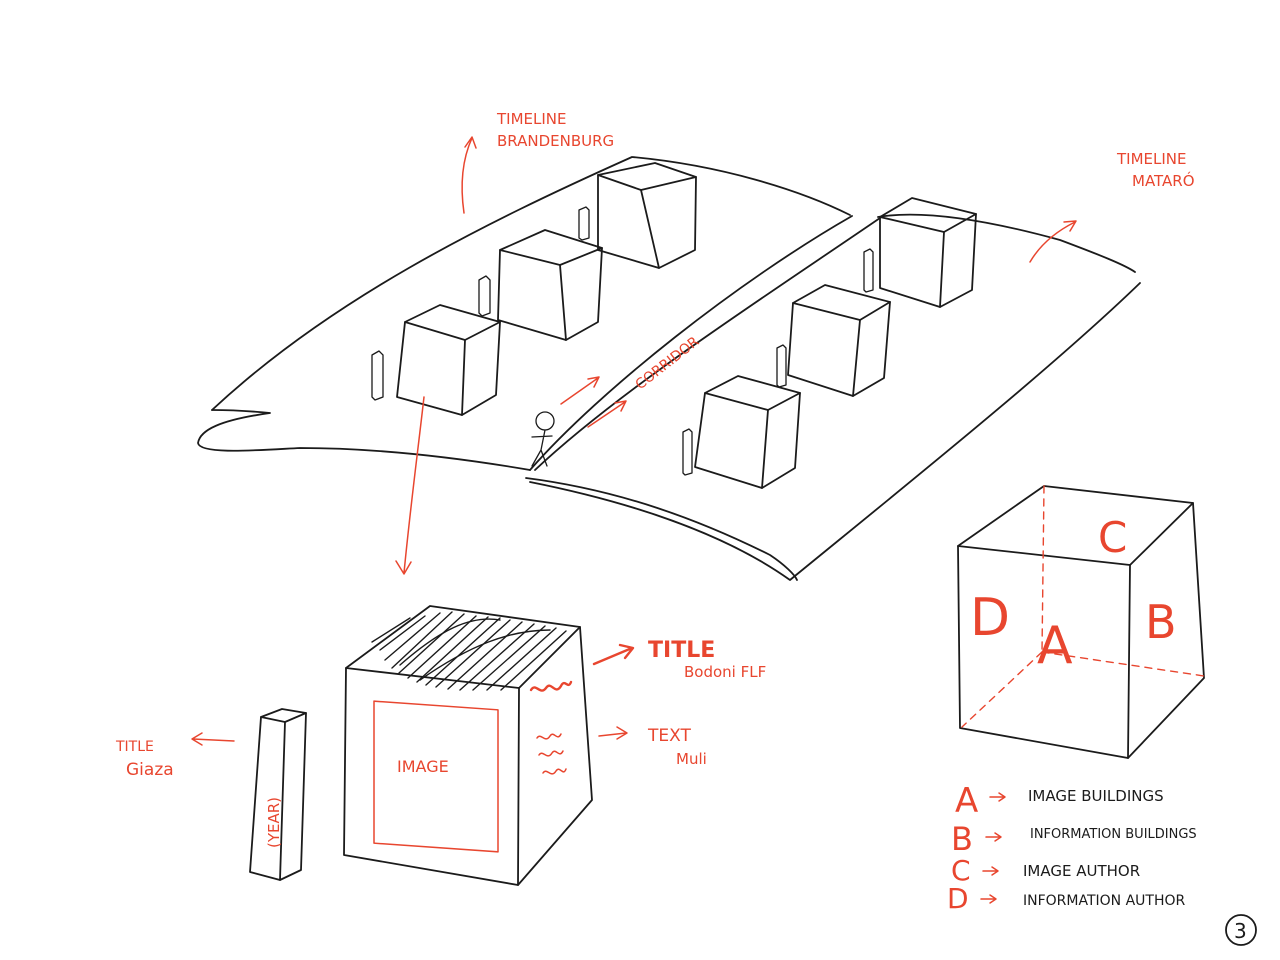  I want to click on platform-right-front-edge, so click(835, 431).